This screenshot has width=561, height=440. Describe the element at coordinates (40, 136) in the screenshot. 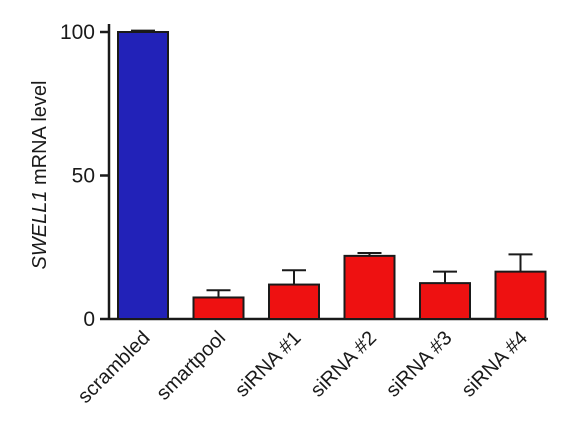

I see `y-axis-label-rest: mRNA level` at that location.